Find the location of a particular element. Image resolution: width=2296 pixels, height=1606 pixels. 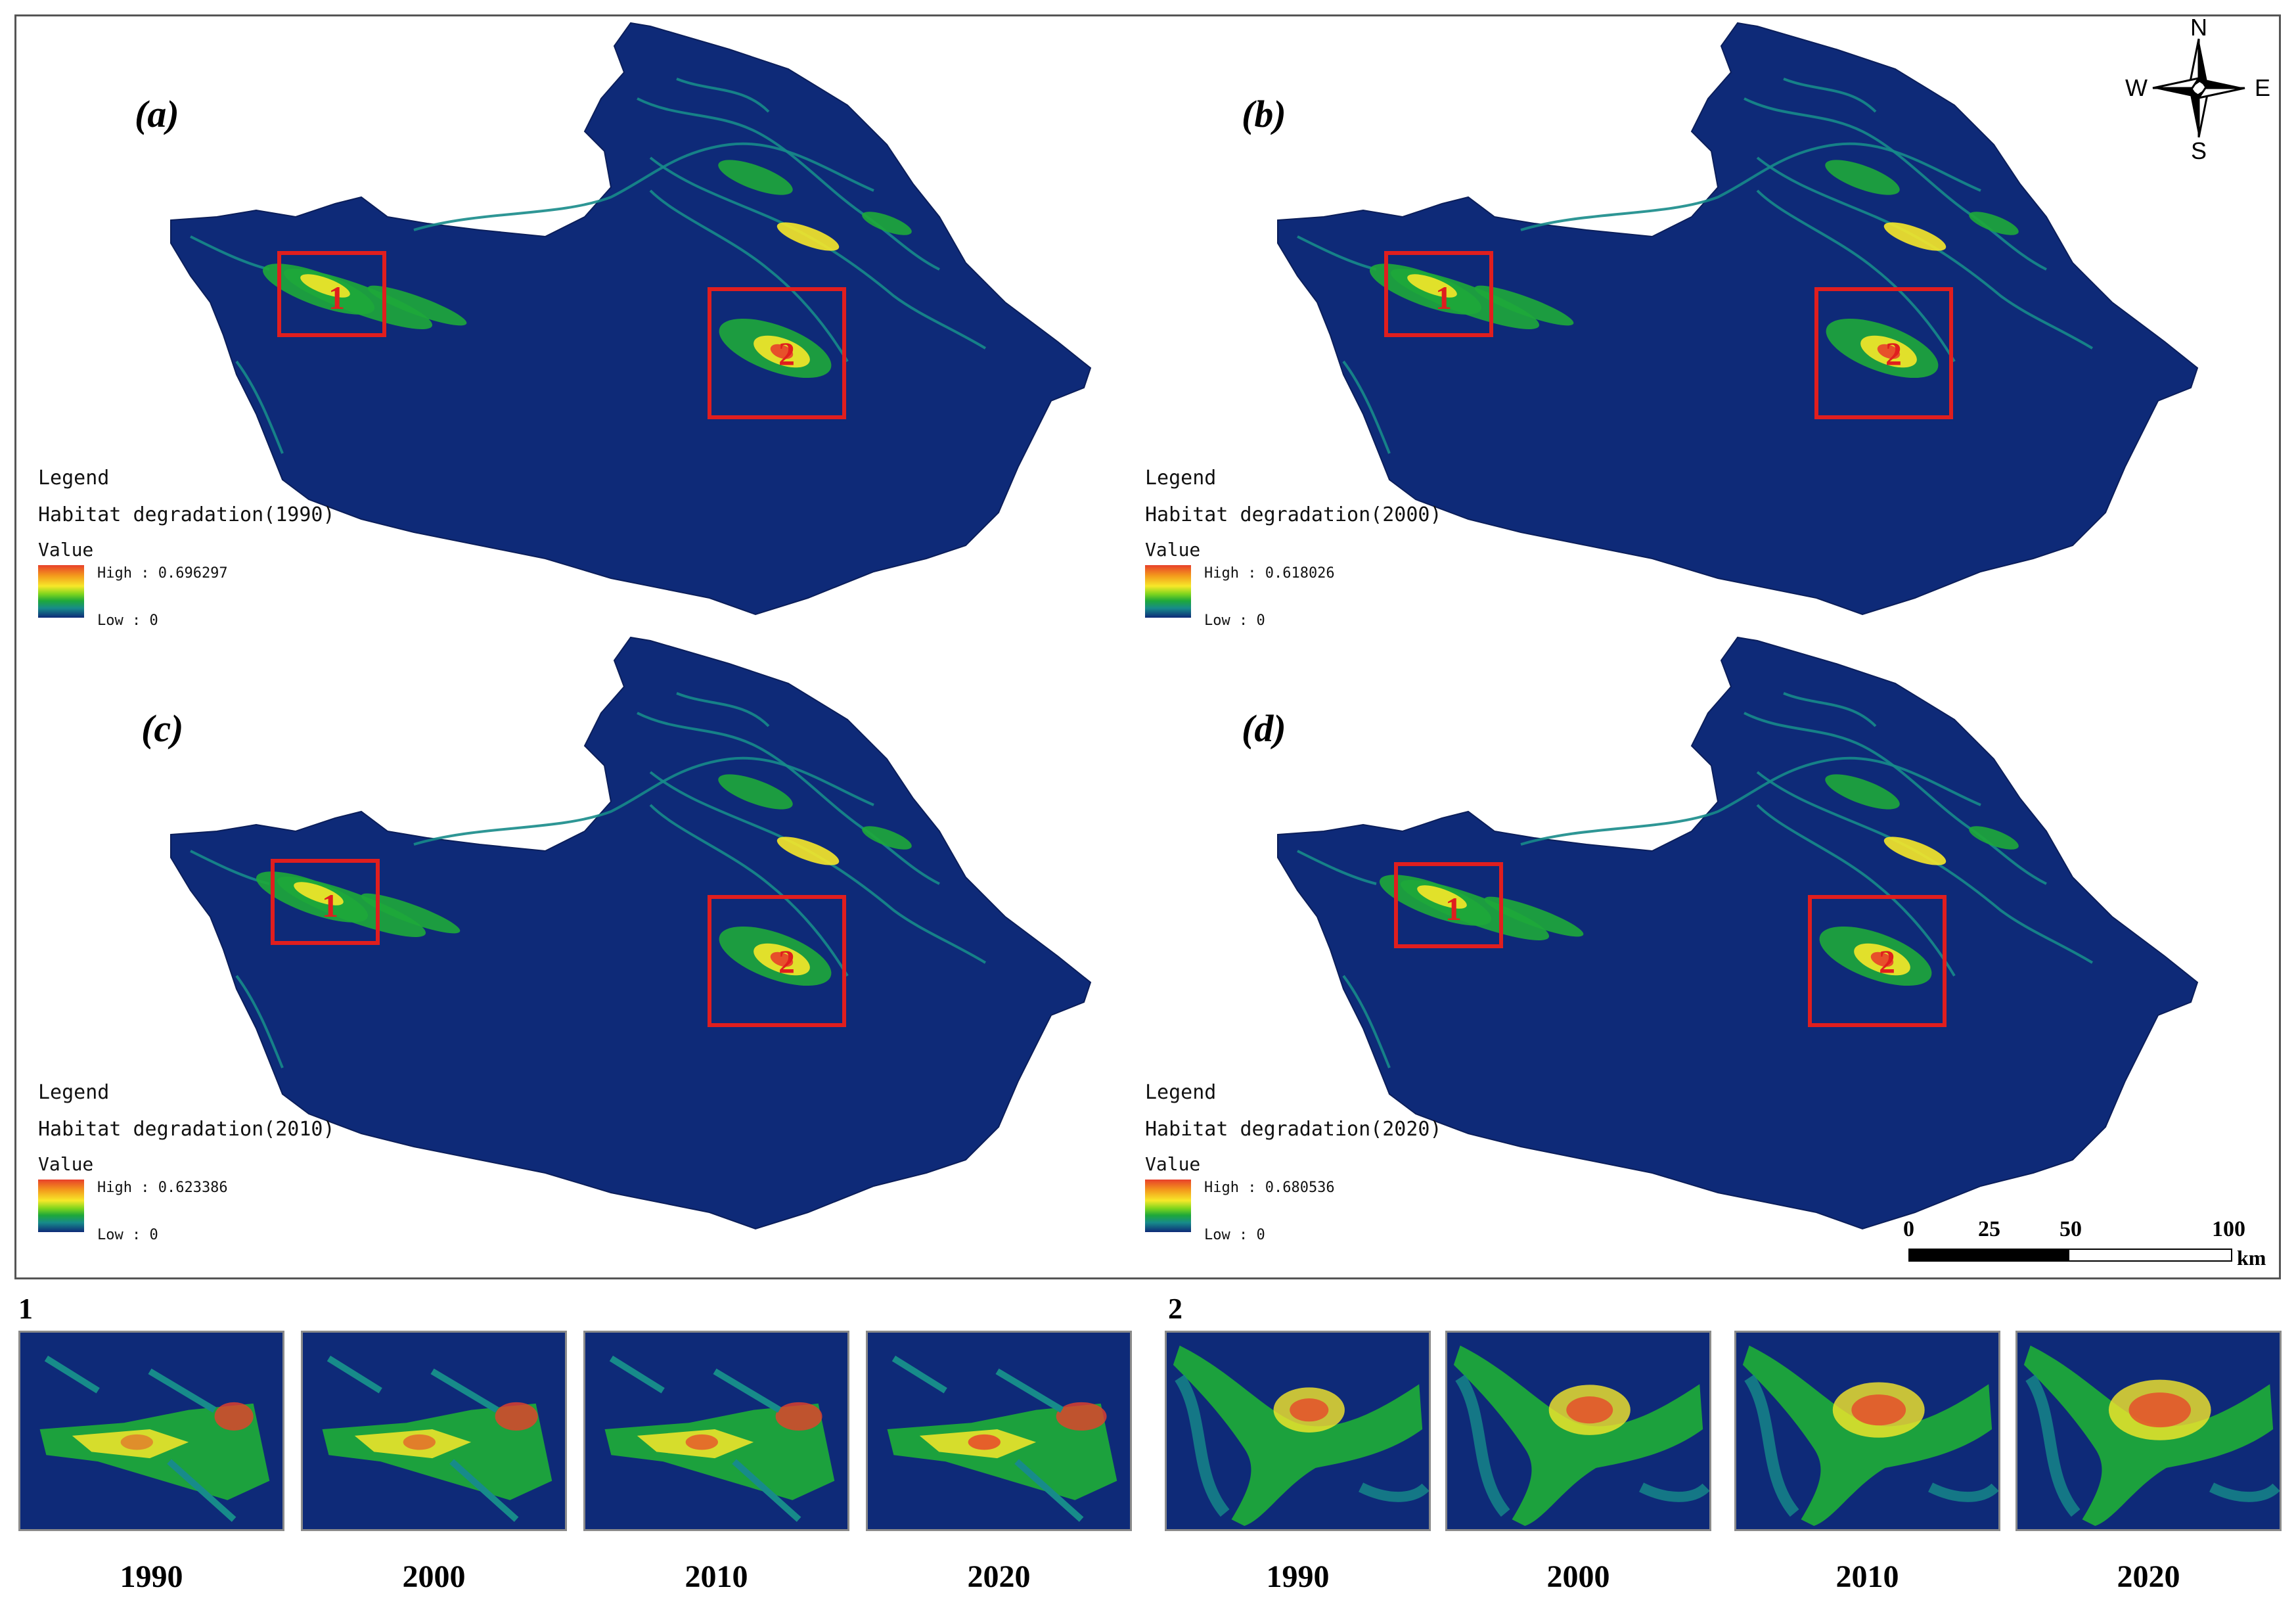

scale-bar-white is located at coordinates (2150, 1255).